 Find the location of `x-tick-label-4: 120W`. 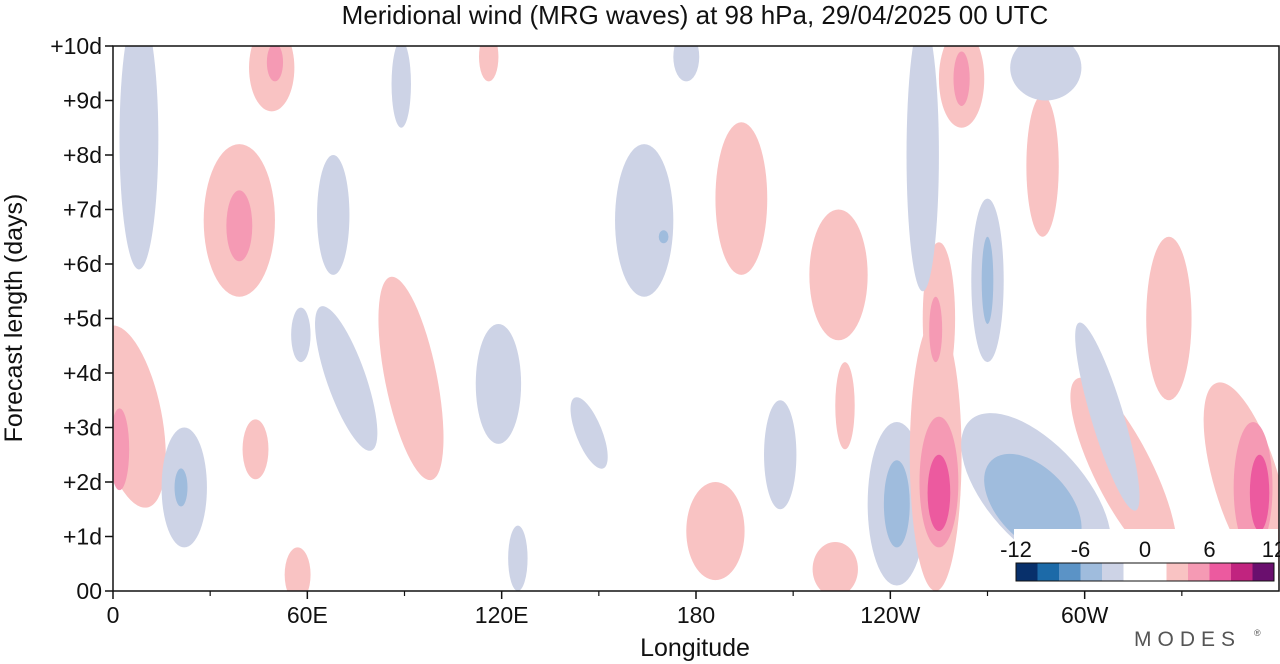

x-tick-label-4: 120W is located at coordinates (890, 615).